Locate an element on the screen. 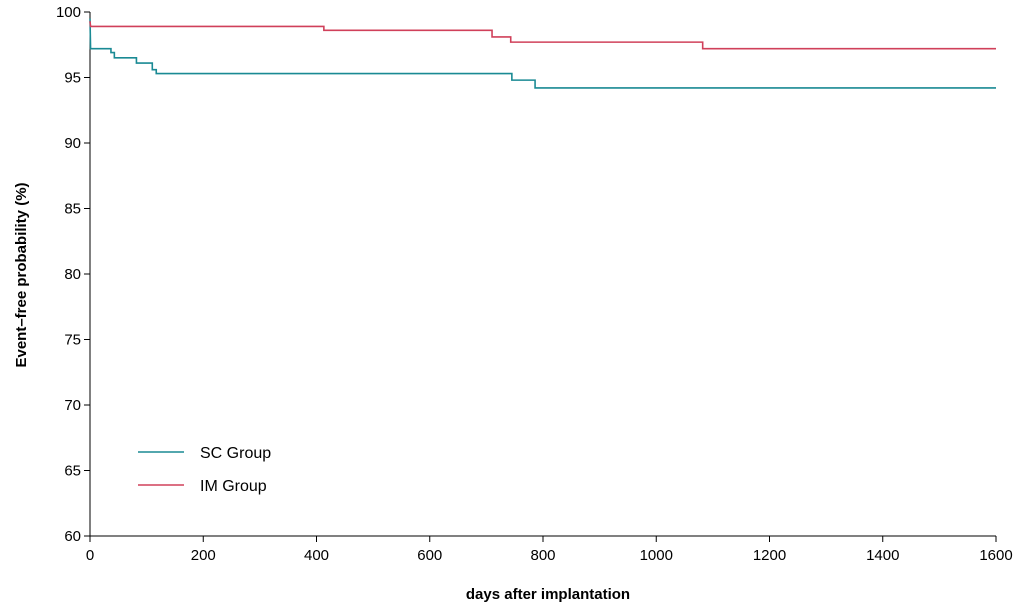 The width and height of the screenshot is (1019, 605). y-tick-label: 80 is located at coordinates (72, 274).